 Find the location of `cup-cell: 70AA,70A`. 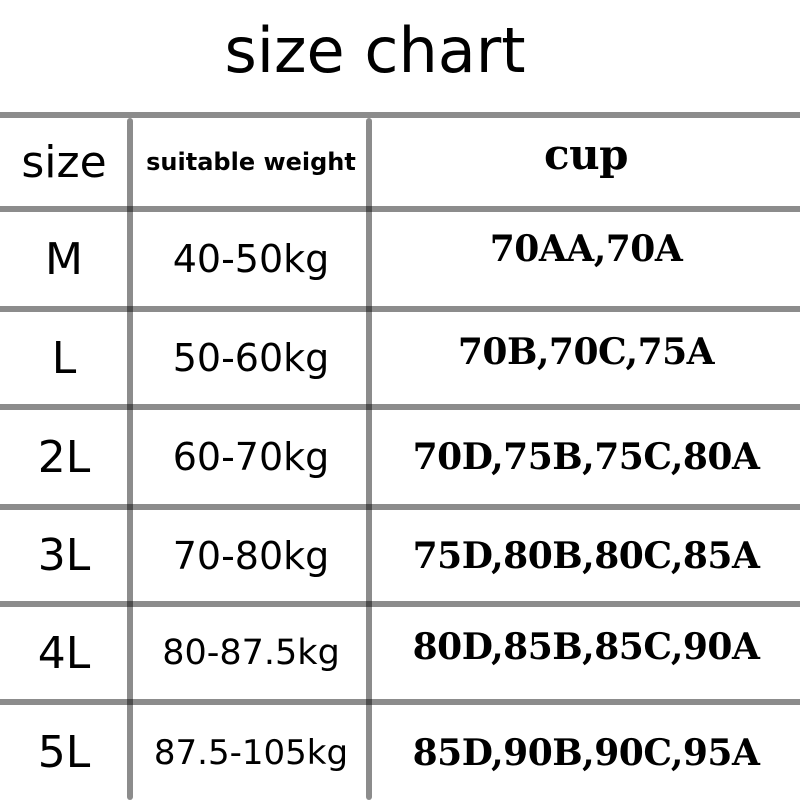

cup-cell: 70AA,70A is located at coordinates (586, 249).